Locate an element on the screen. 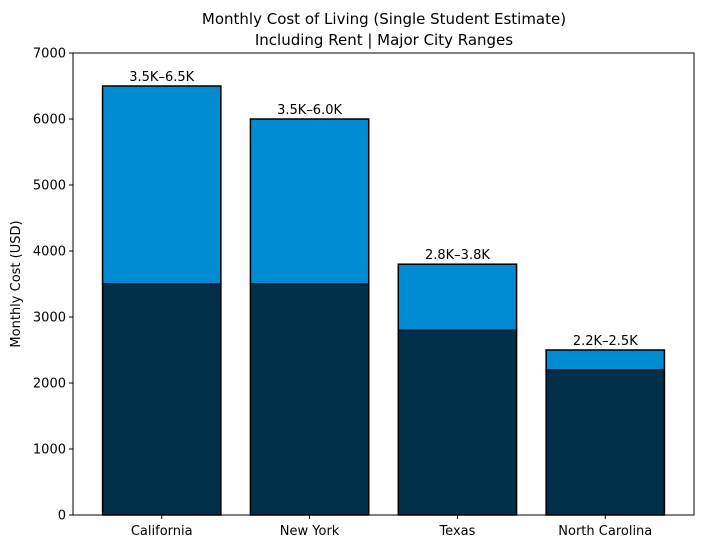 The image size is (704, 548). y-tick-label: 4000 is located at coordinates (49, 252).